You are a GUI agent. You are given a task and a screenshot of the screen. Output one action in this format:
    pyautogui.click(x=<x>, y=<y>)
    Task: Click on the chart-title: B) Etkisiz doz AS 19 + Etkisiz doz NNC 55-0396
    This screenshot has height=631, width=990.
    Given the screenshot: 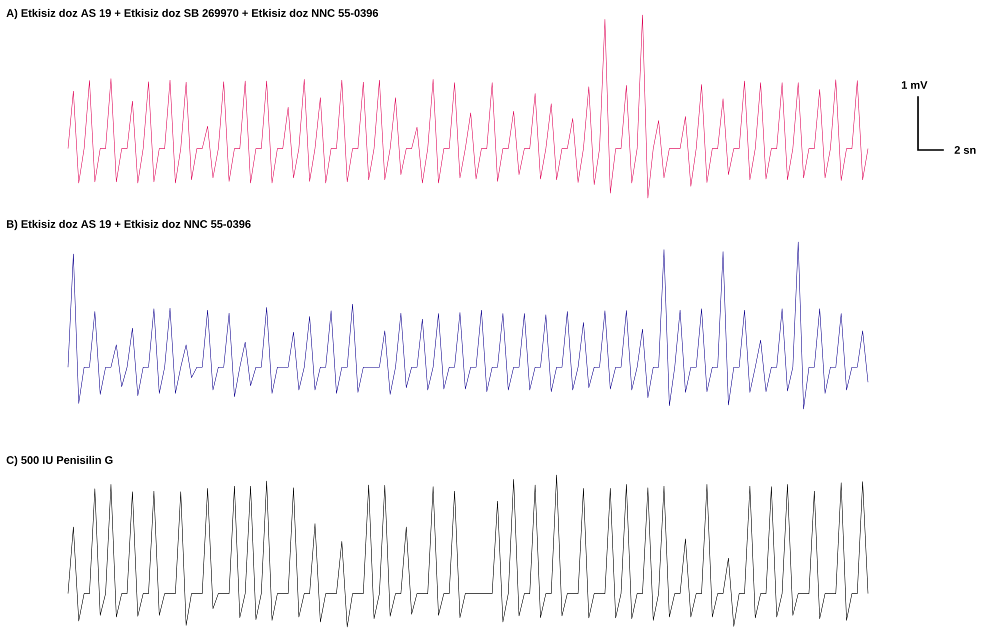 What is the action you would take?
    pyautogui.click(x=128, y=225)
    